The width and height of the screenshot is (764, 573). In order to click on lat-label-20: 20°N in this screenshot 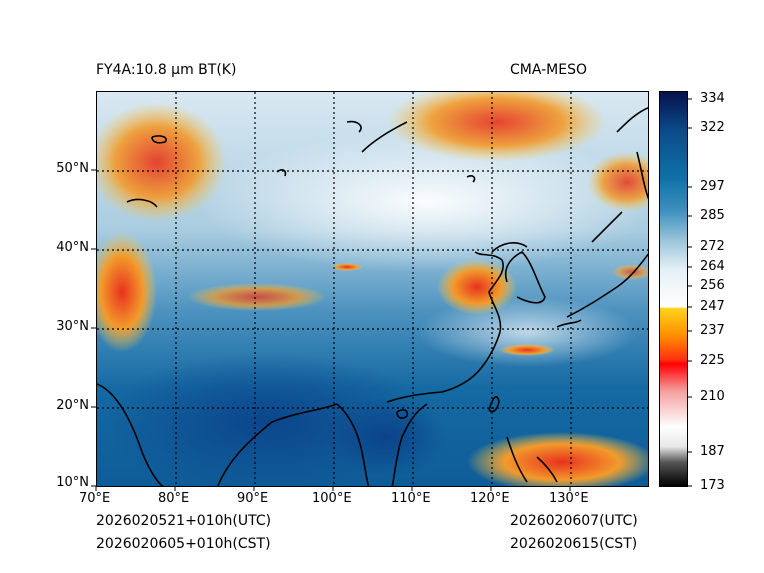, I will do `click(72, 405)`.